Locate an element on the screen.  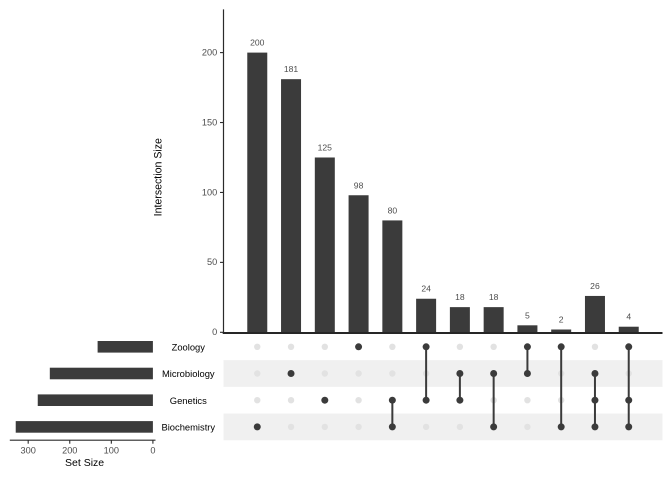
svg-text: Set Size is located at coordinates (84, 463).